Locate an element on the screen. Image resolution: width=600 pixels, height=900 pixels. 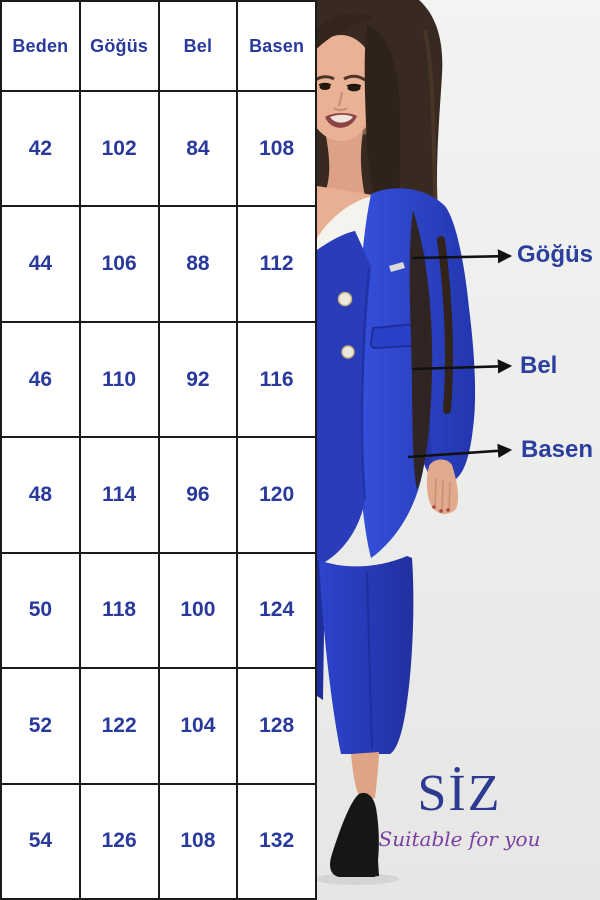
high-heel-shoe is located at coordinates (354, 834).